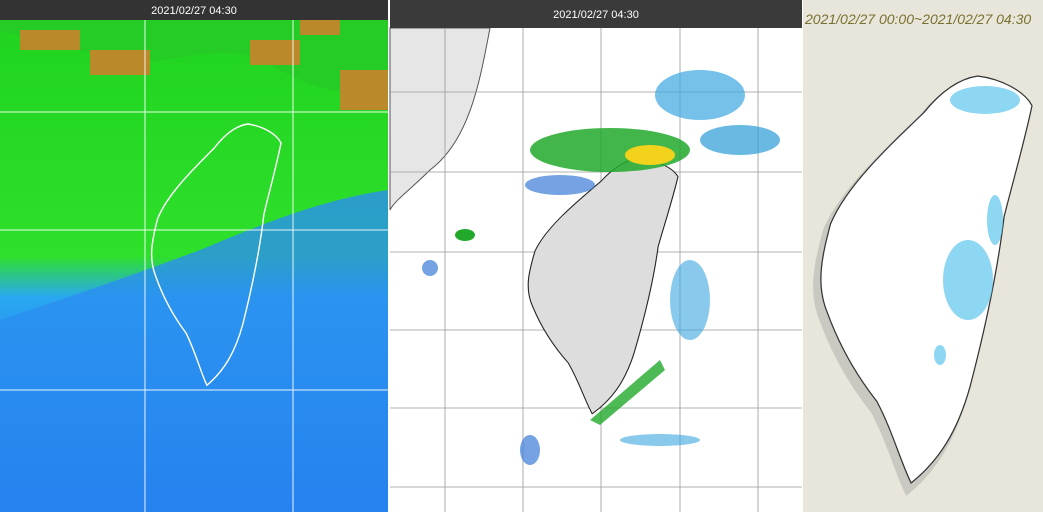 The height and width of the screenshot is (512, 1043). I want to click on cloud-area, so click(194, 46).